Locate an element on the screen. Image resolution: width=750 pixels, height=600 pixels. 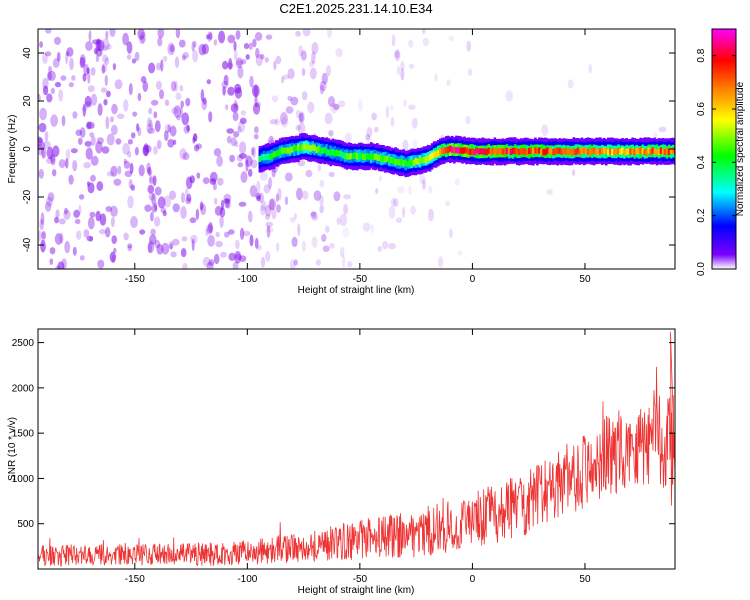
colorbar-frame is located at coordinates (724, 149).